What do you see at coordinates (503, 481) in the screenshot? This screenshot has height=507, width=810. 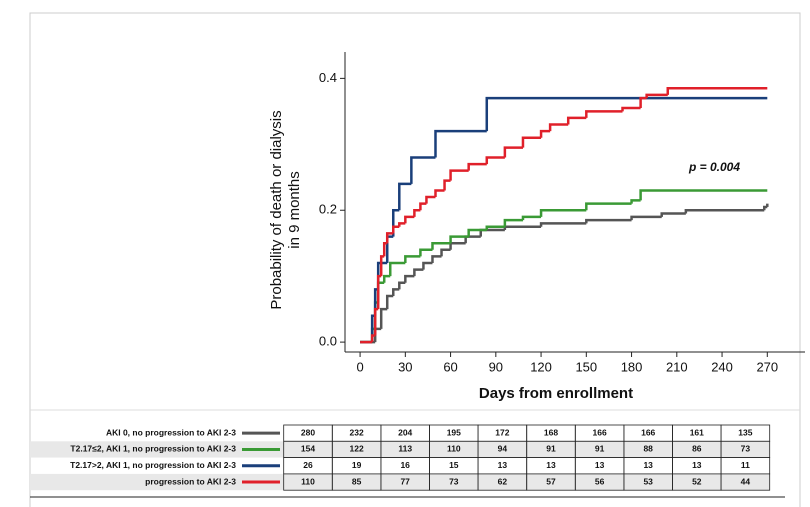 I see `at-risk: 62` at bounding box center [503, 481].